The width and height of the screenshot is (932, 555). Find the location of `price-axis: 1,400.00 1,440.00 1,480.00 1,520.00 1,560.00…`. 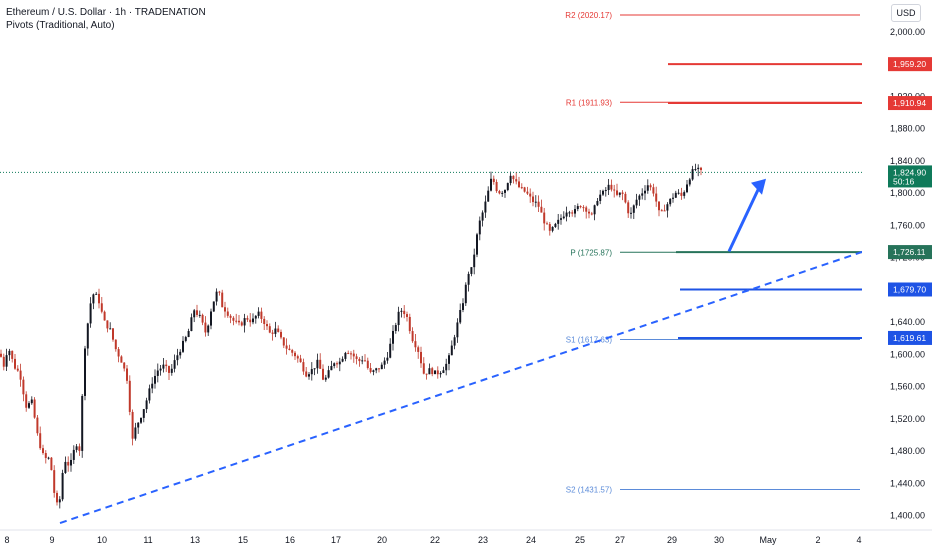

price-axis: 1,400.00 1,440.00 1,480.00 1,520.00 1,560.00… is located at coordinates (897, 265).